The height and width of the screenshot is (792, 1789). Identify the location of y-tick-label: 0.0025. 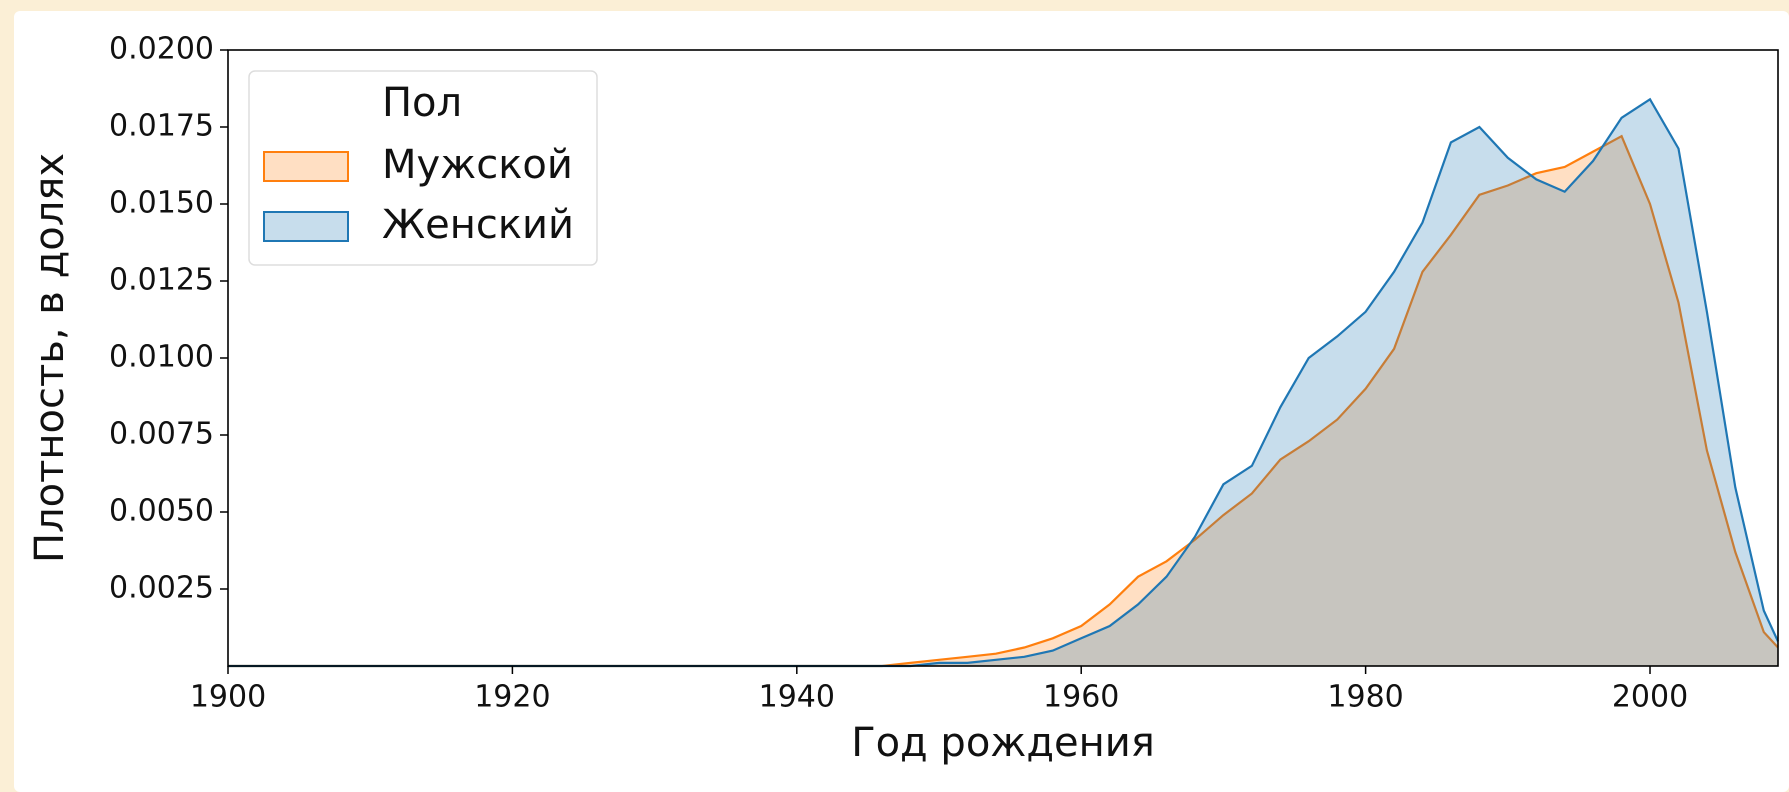
(161, 588).